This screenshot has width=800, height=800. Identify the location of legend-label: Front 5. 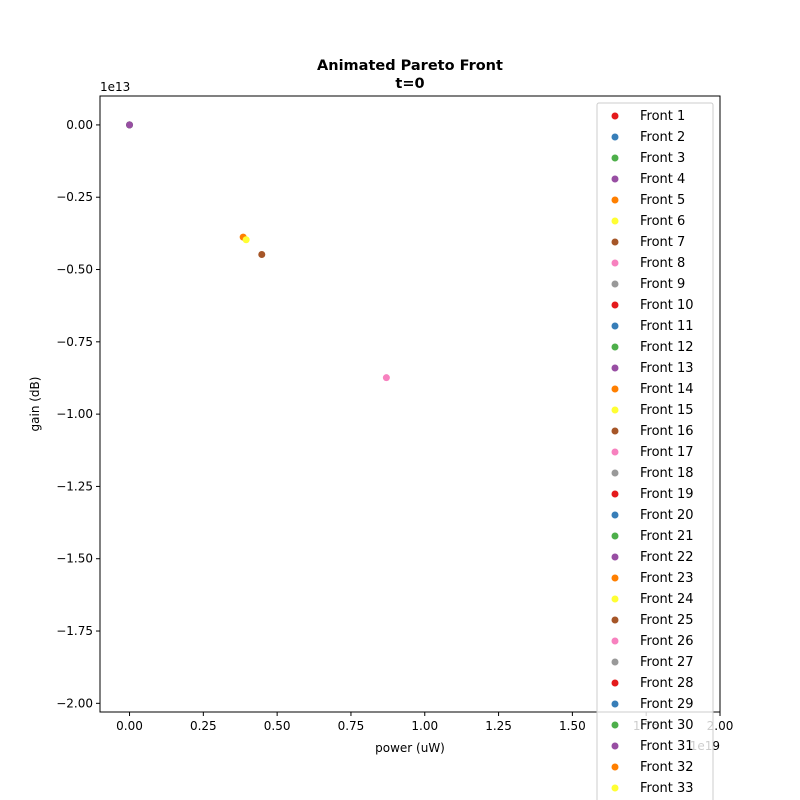
(662, 200).